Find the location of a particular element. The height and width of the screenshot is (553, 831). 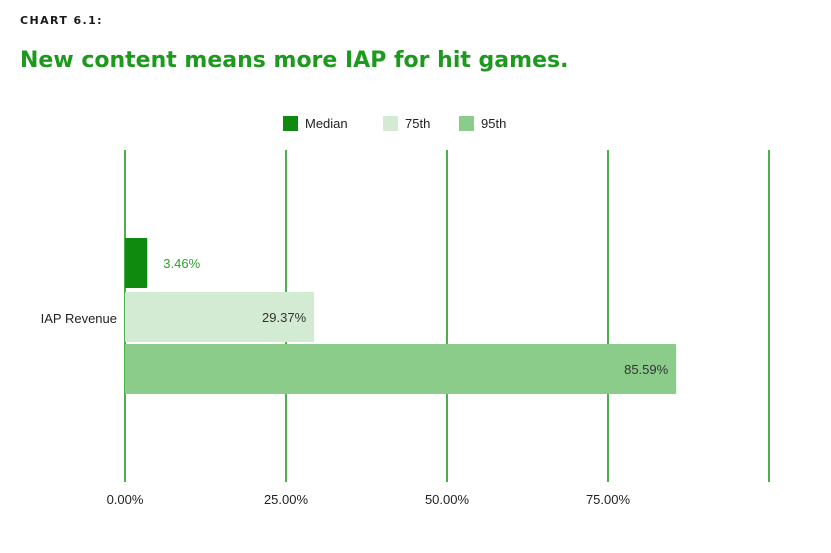

bar-95th is located at coordinates (401, 369).